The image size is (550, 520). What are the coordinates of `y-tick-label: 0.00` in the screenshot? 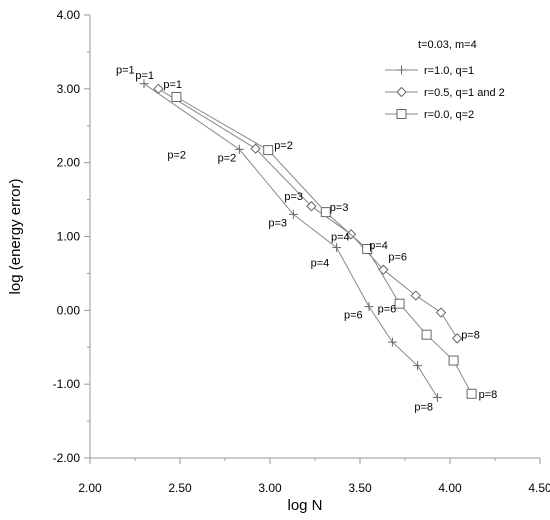 It's located at (69, 310).